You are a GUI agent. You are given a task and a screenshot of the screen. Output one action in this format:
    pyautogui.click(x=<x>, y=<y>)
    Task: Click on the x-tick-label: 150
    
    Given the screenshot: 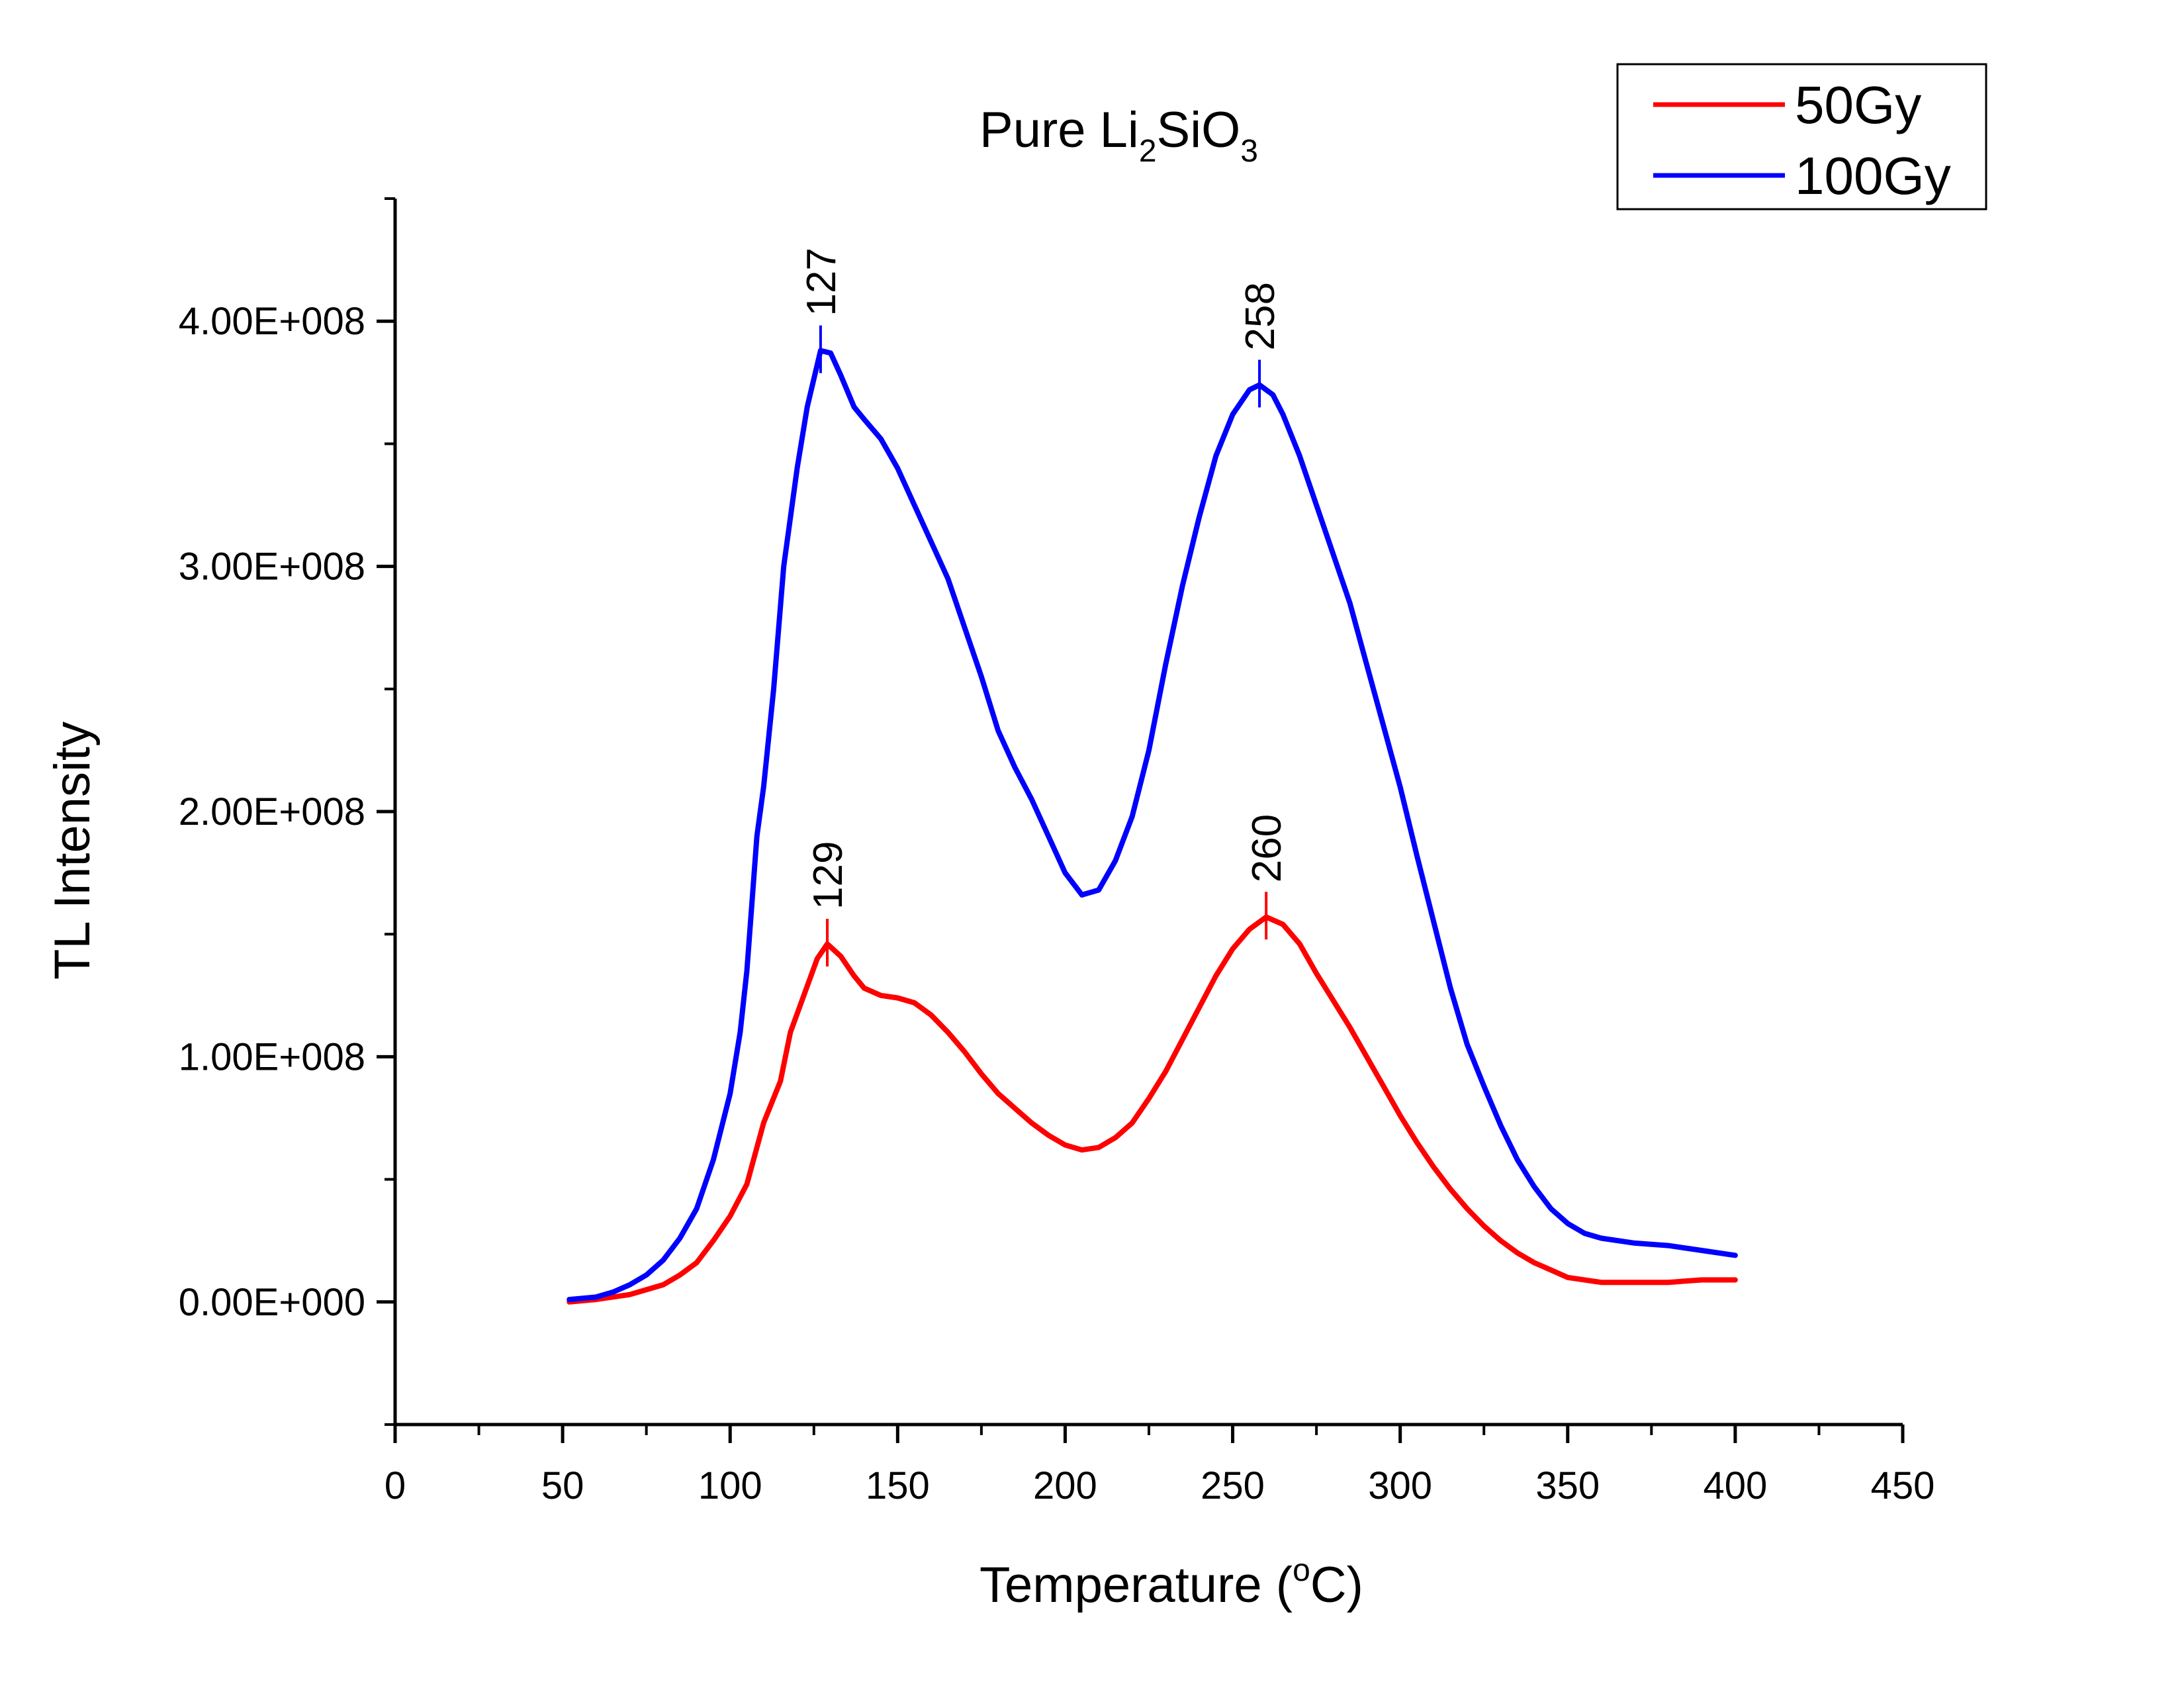 What is the action you would take?
    pyautogui.click(x=898, y=1486)
    